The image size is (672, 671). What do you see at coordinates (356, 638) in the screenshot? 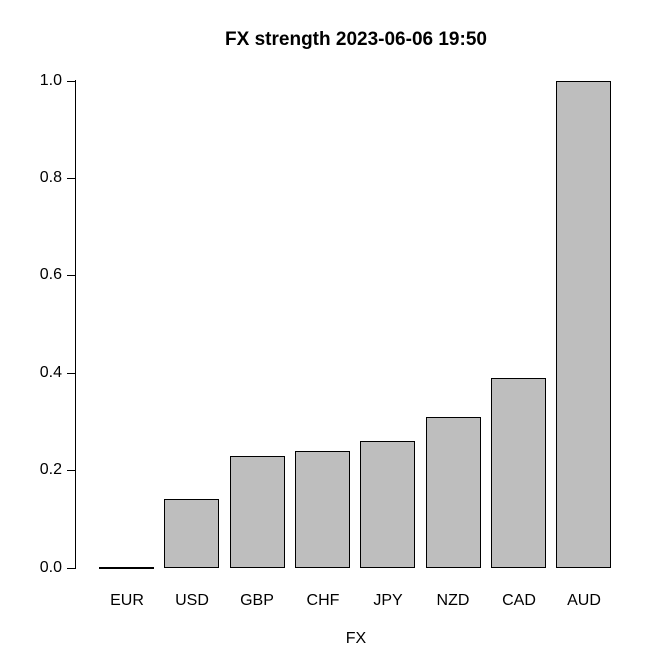
I see `x-axis-title: FX` at bounding box center [356, 638].